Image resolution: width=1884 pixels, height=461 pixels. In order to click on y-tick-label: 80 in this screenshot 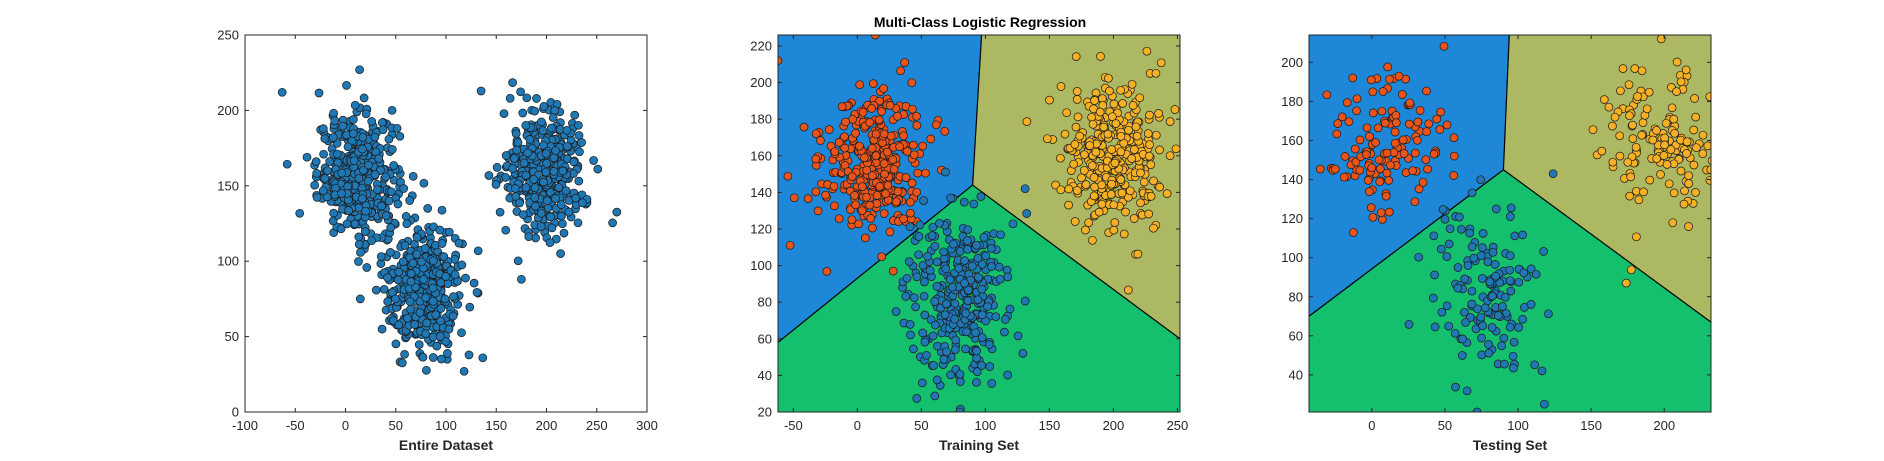, I will do `click(1296, 296)`.